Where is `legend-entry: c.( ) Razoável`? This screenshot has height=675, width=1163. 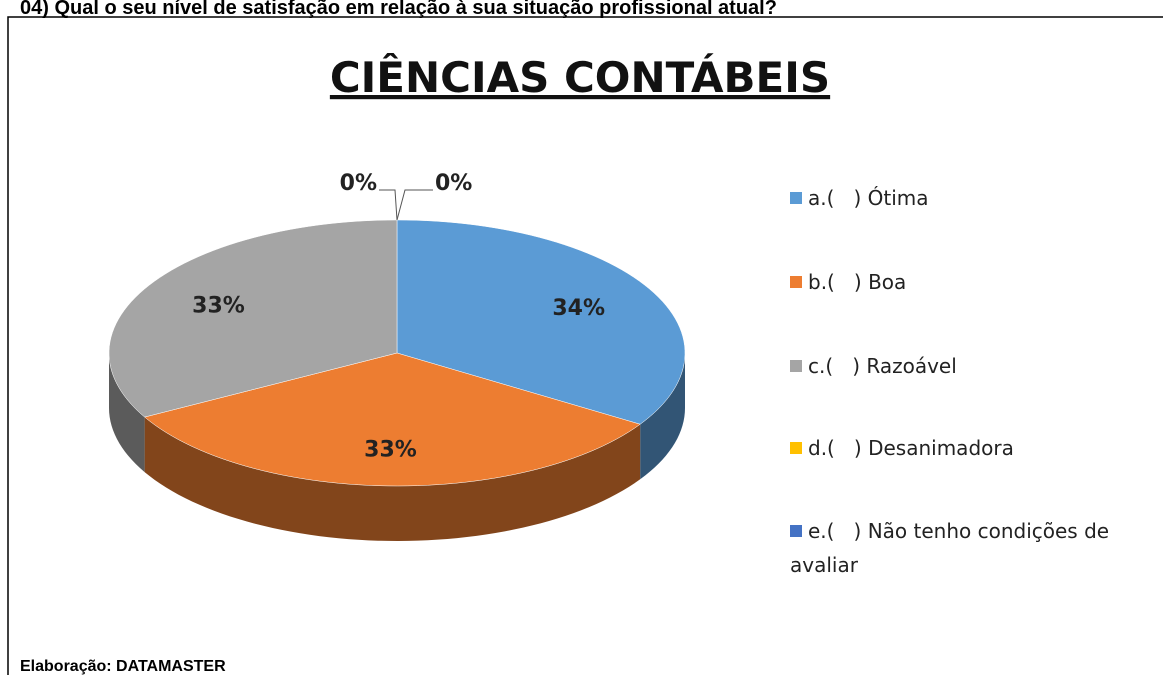
legend-entry: c.( ) Razoável is located at coordinates (965, 366).